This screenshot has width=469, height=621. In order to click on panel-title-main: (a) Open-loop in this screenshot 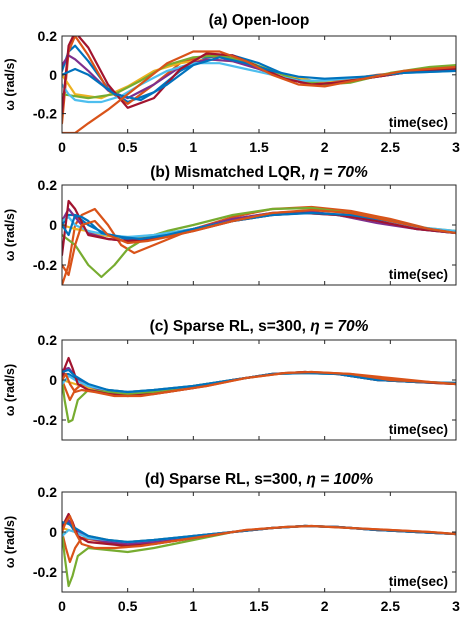, I will do `click(259, 20)`.